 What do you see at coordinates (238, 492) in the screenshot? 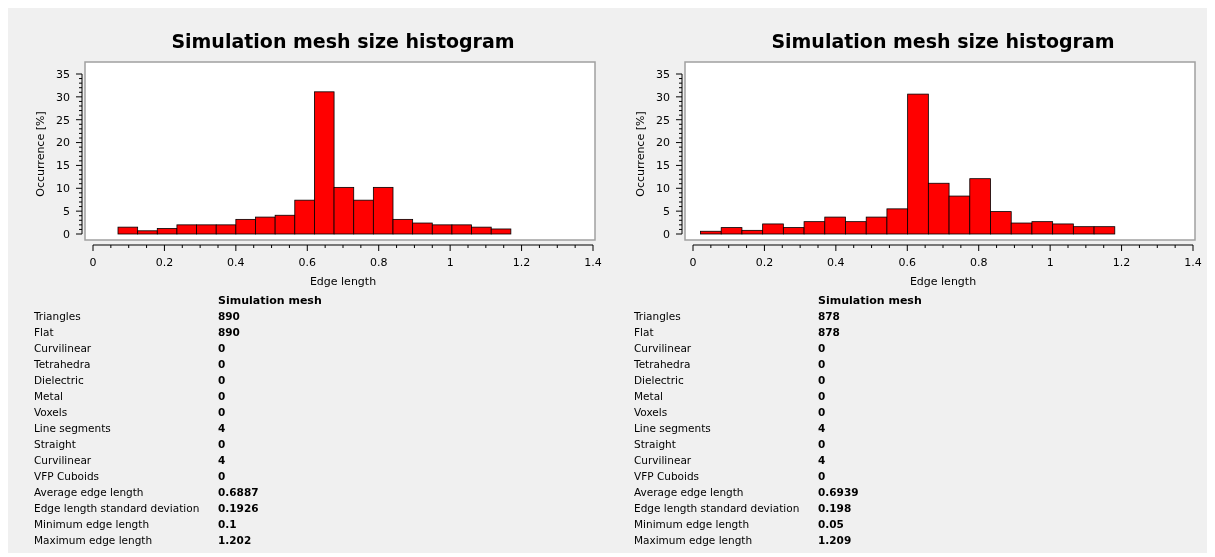
I see `text: 0.6887` at bounding box center [238, 492].